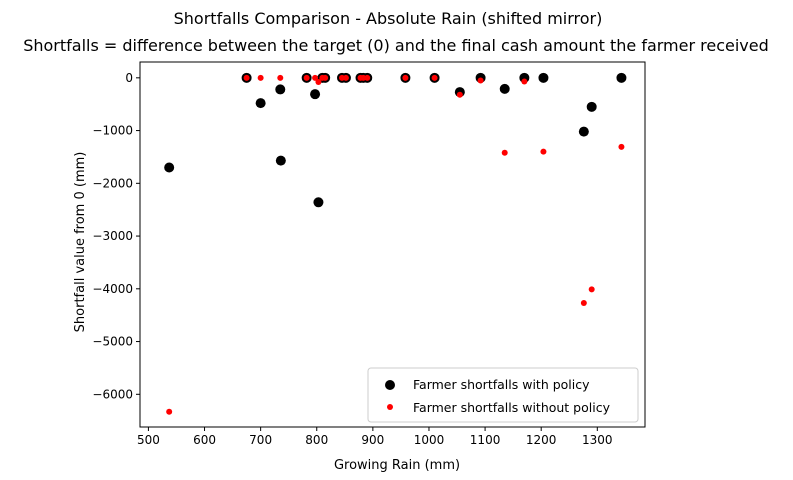  Describe the element at coordinates (112, 183) in the screenshot. I see `y-tick-label: −2000` at that location.